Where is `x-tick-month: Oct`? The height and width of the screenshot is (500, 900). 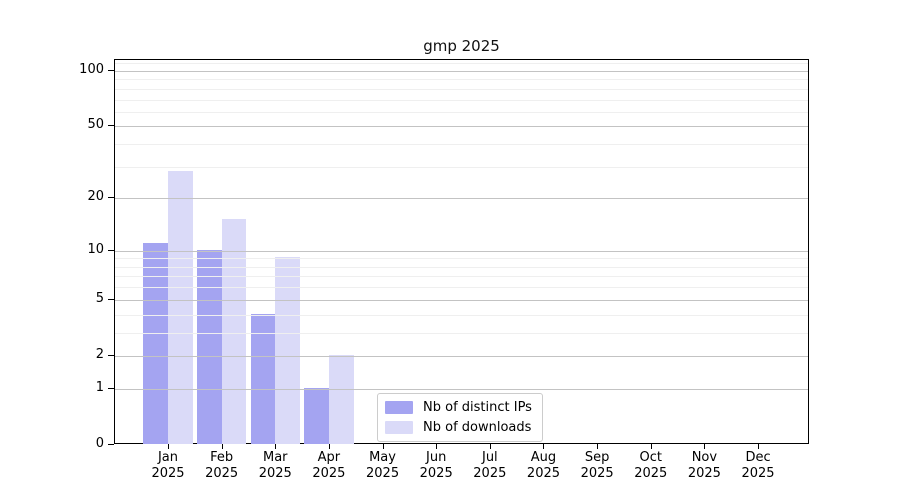 x-tick-month: Oct is located at coordinates (650, 457).